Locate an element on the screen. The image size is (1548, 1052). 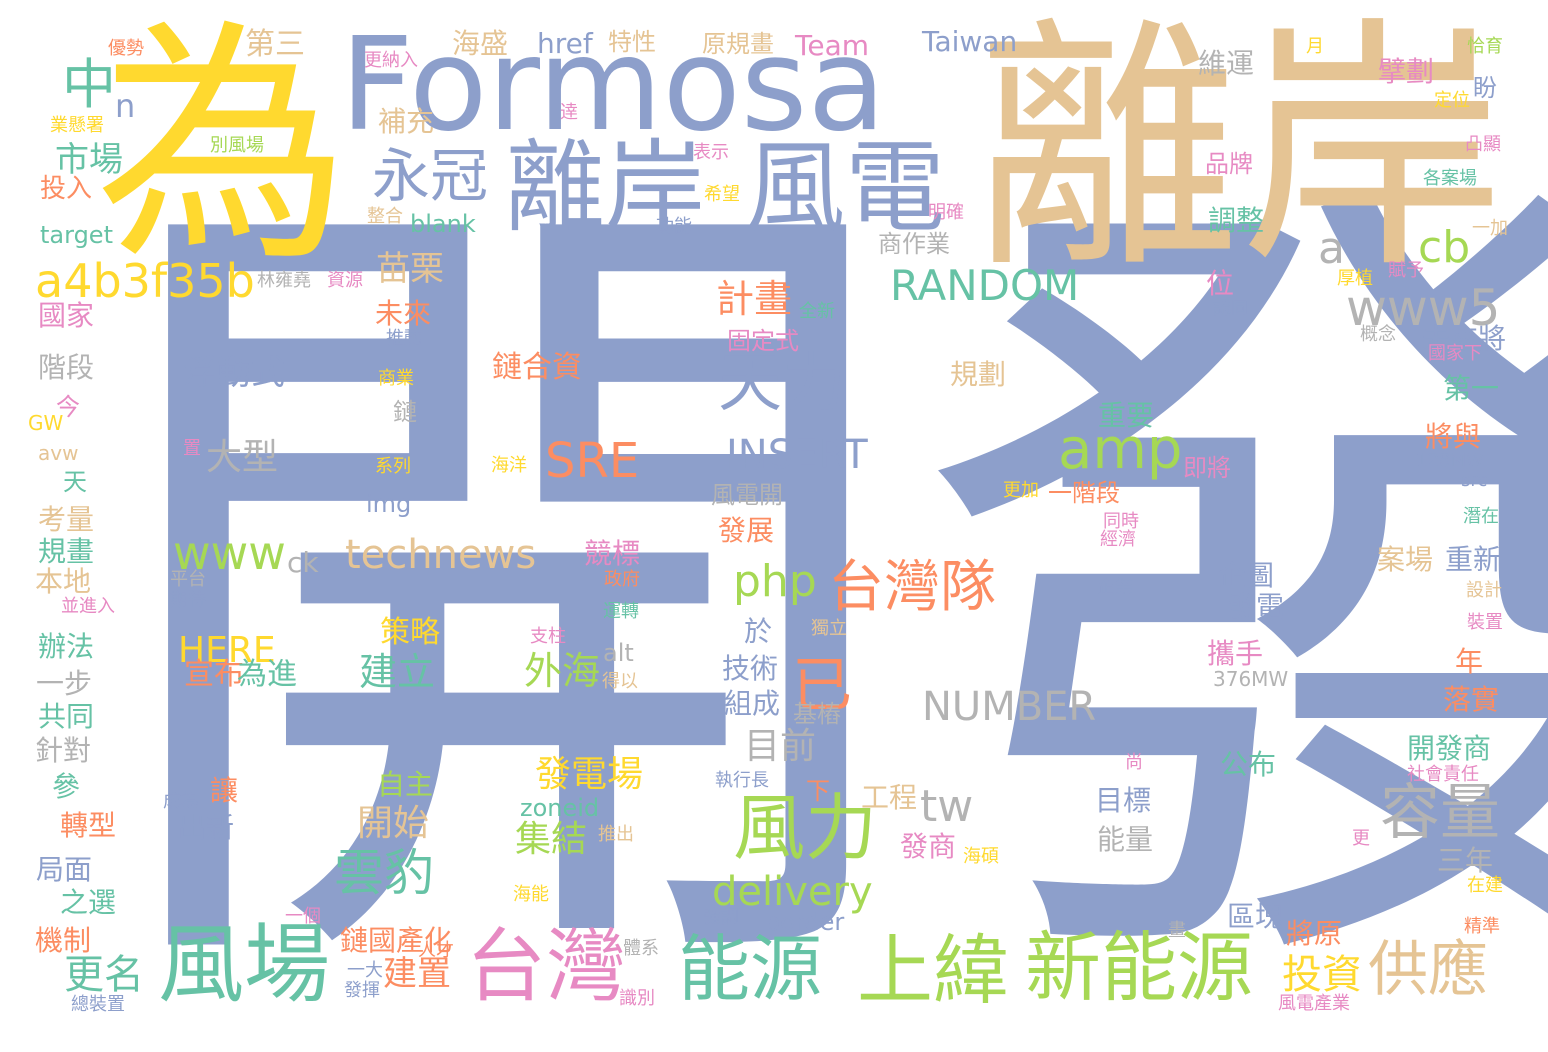
word: 階段 is located at coordinates (66, 367).